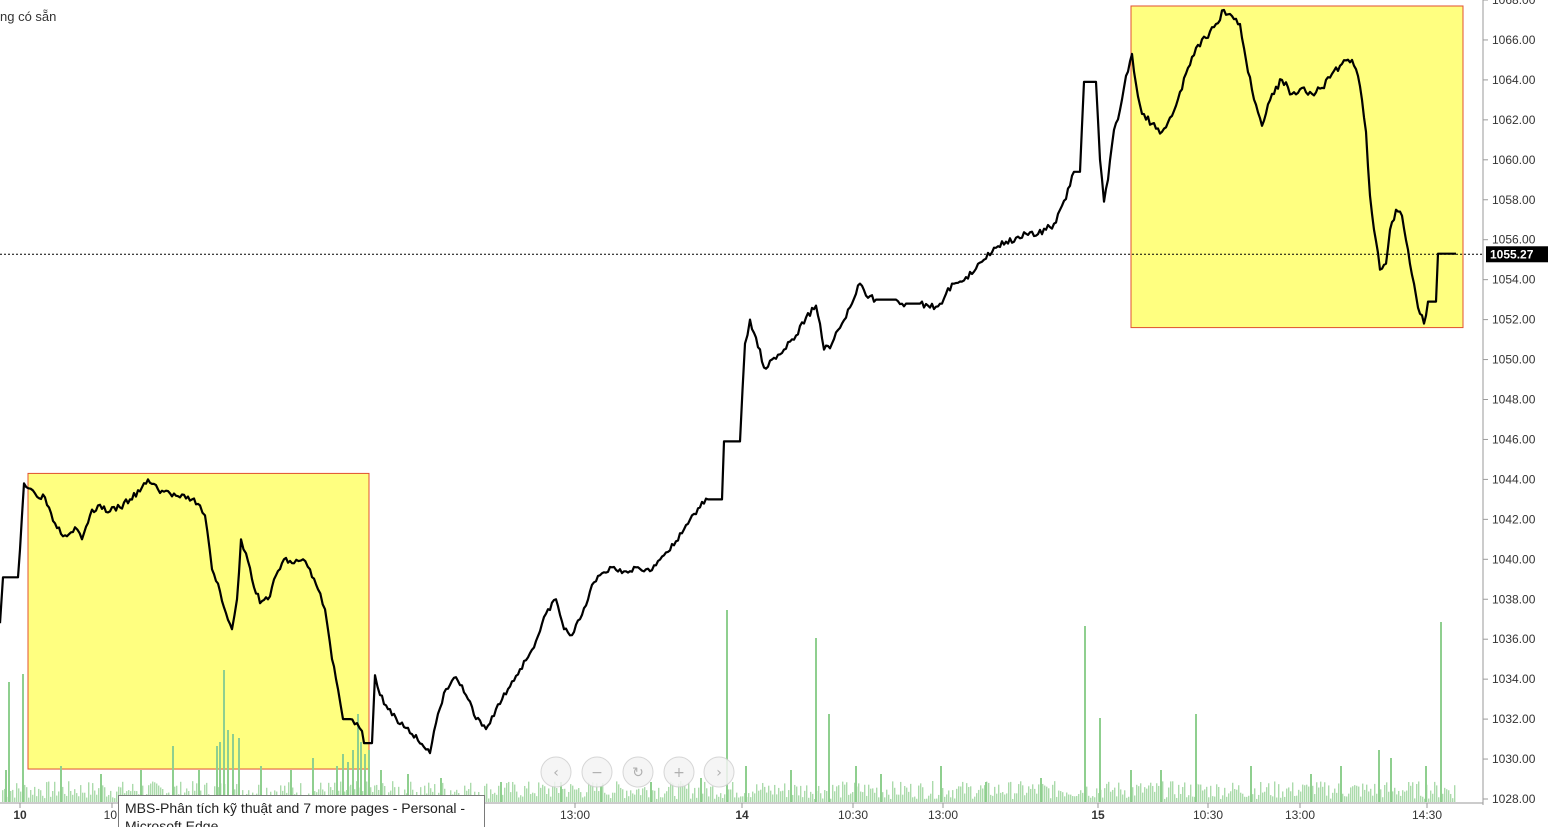 Image resolution: width=1548 pixels, height=827 pixels. I want to click on minus-icon: −, so click(597, 772).